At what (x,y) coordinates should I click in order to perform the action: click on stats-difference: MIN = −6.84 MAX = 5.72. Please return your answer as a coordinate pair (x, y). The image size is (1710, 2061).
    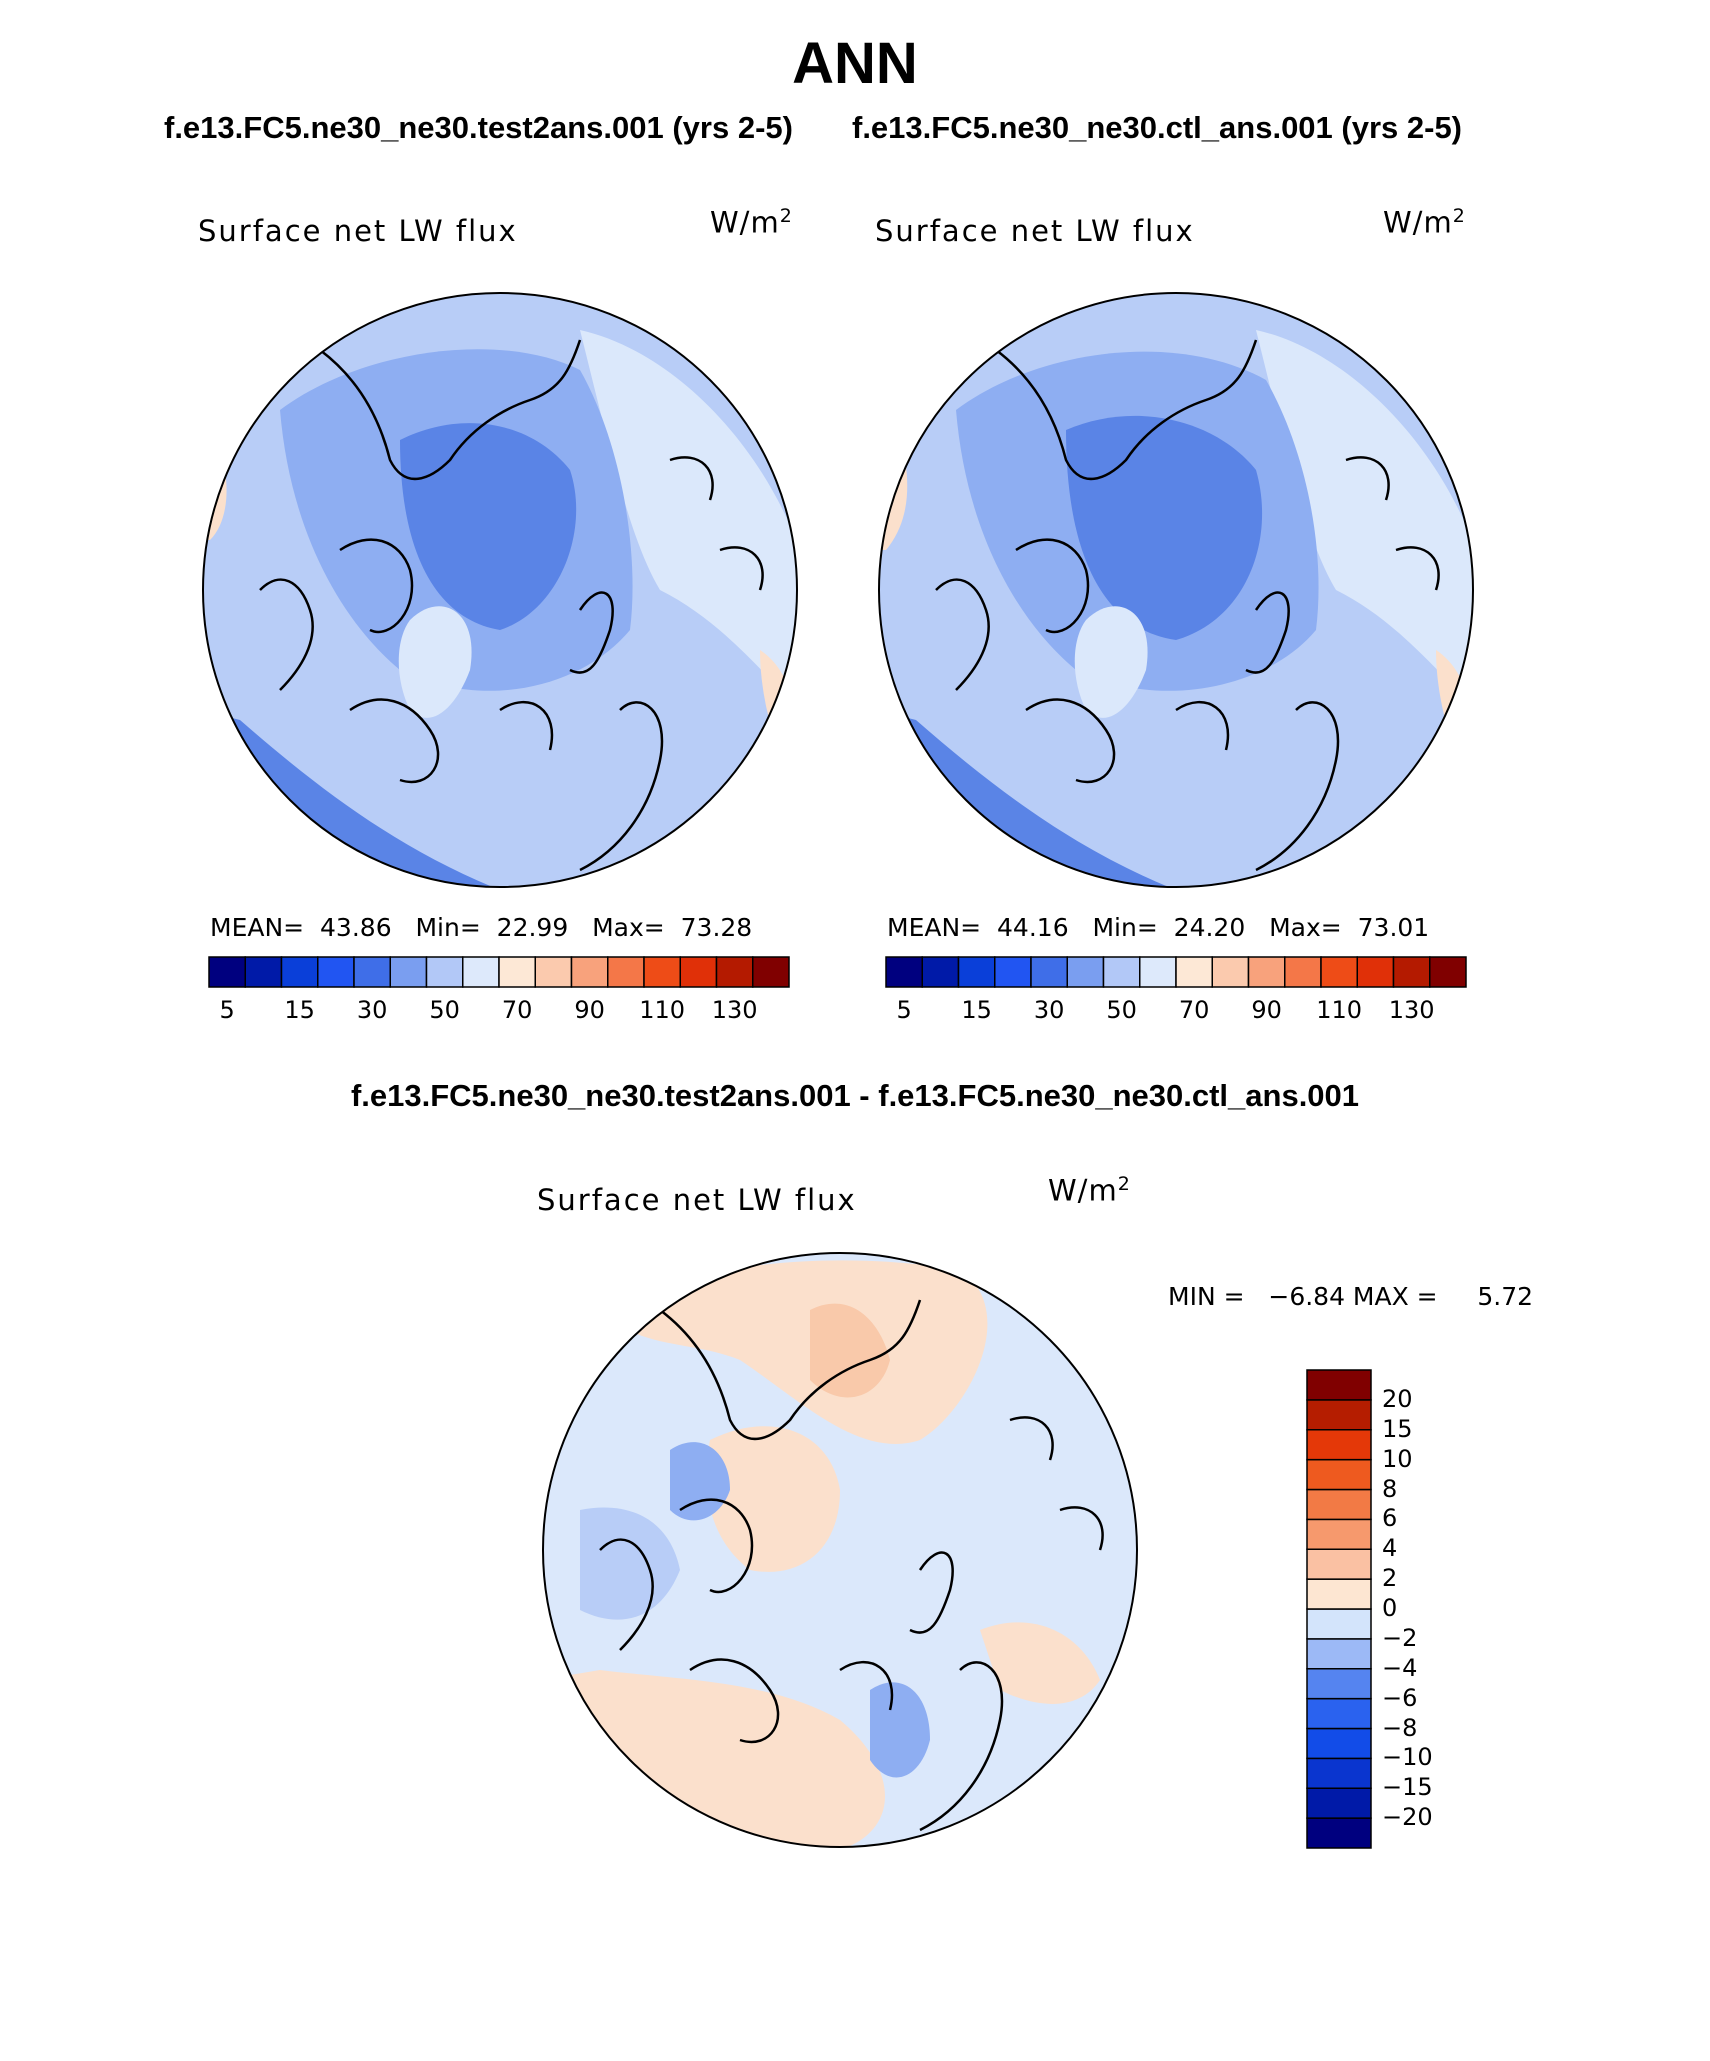
    Looking at the image, I should click on (1351, 1296).